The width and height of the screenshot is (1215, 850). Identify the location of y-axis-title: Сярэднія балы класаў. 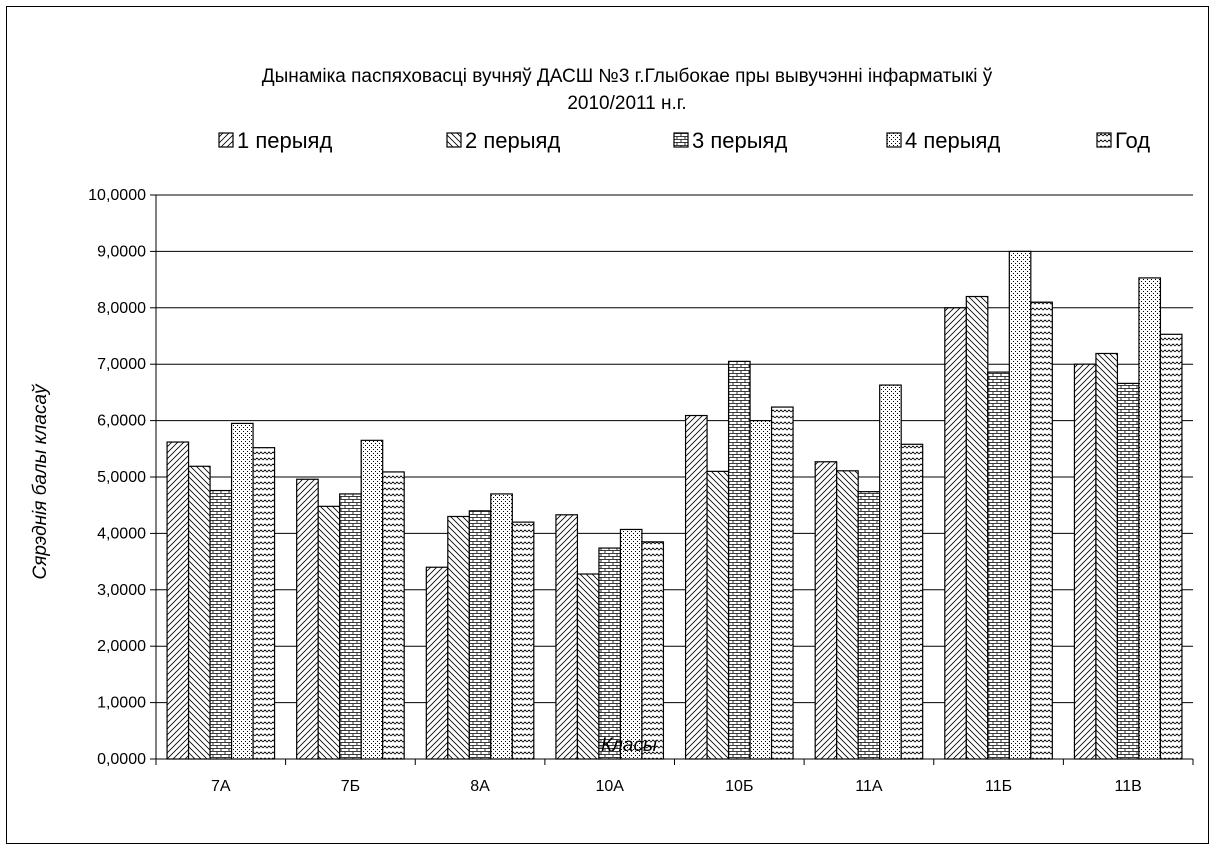
(40, 481).